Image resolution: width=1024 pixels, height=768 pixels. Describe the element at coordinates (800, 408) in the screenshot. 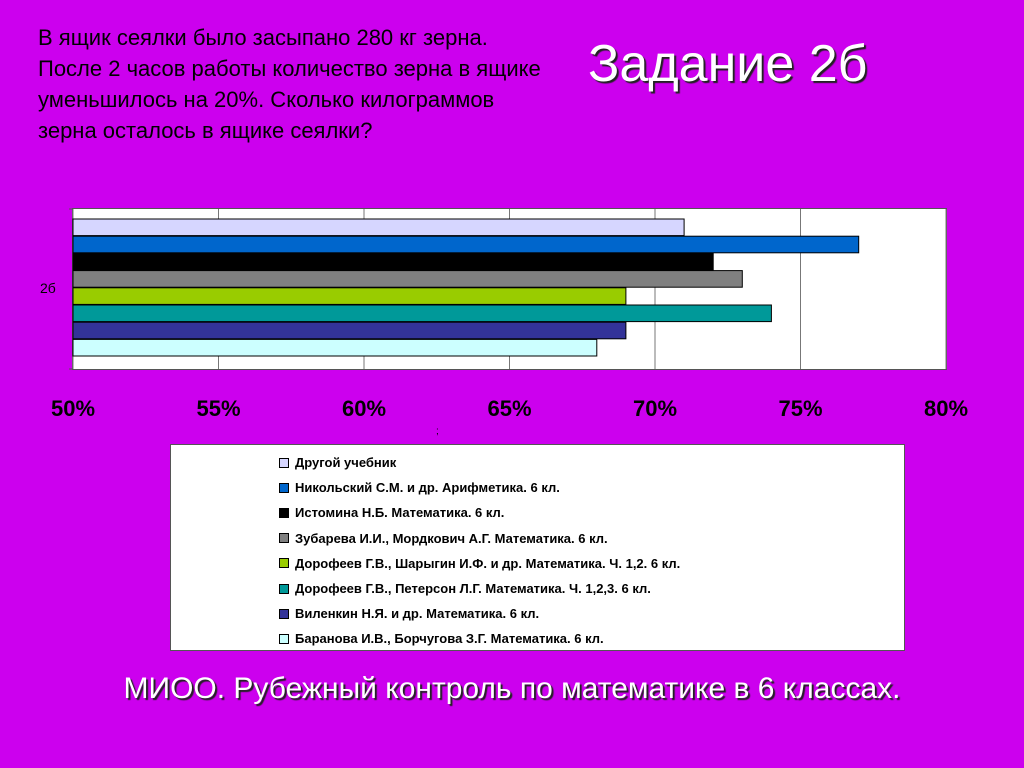

I see `x-tick-label: 75%` at that location.